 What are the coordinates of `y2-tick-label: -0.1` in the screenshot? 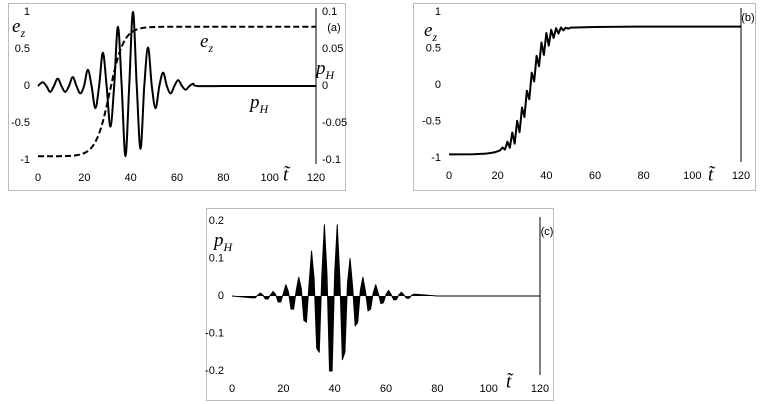 It's located at (331, 160).